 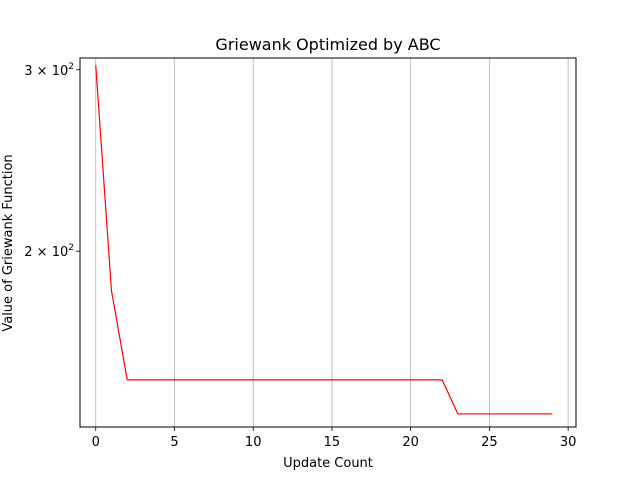 What do you see at coordinates (174, 442) in the screenshot?
I see `x-tick-label: 5` at bounding box center [174, 442].